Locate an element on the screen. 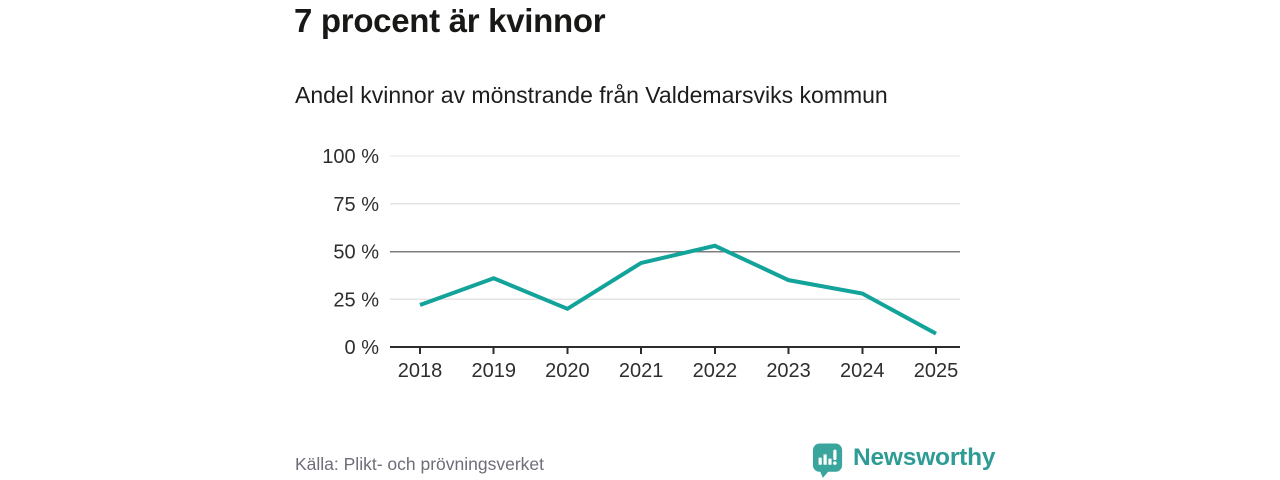 The image size is (1280, 480). newsworthy-logo-text: Newsworthy is located at coordinates (924, 457).